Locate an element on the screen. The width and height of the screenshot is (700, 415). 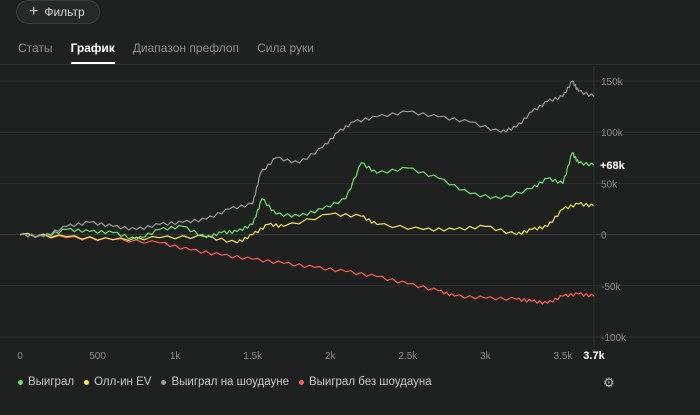
legend-label-showdown: Выиграл на шоудауне is located at coordinates (230, 382).